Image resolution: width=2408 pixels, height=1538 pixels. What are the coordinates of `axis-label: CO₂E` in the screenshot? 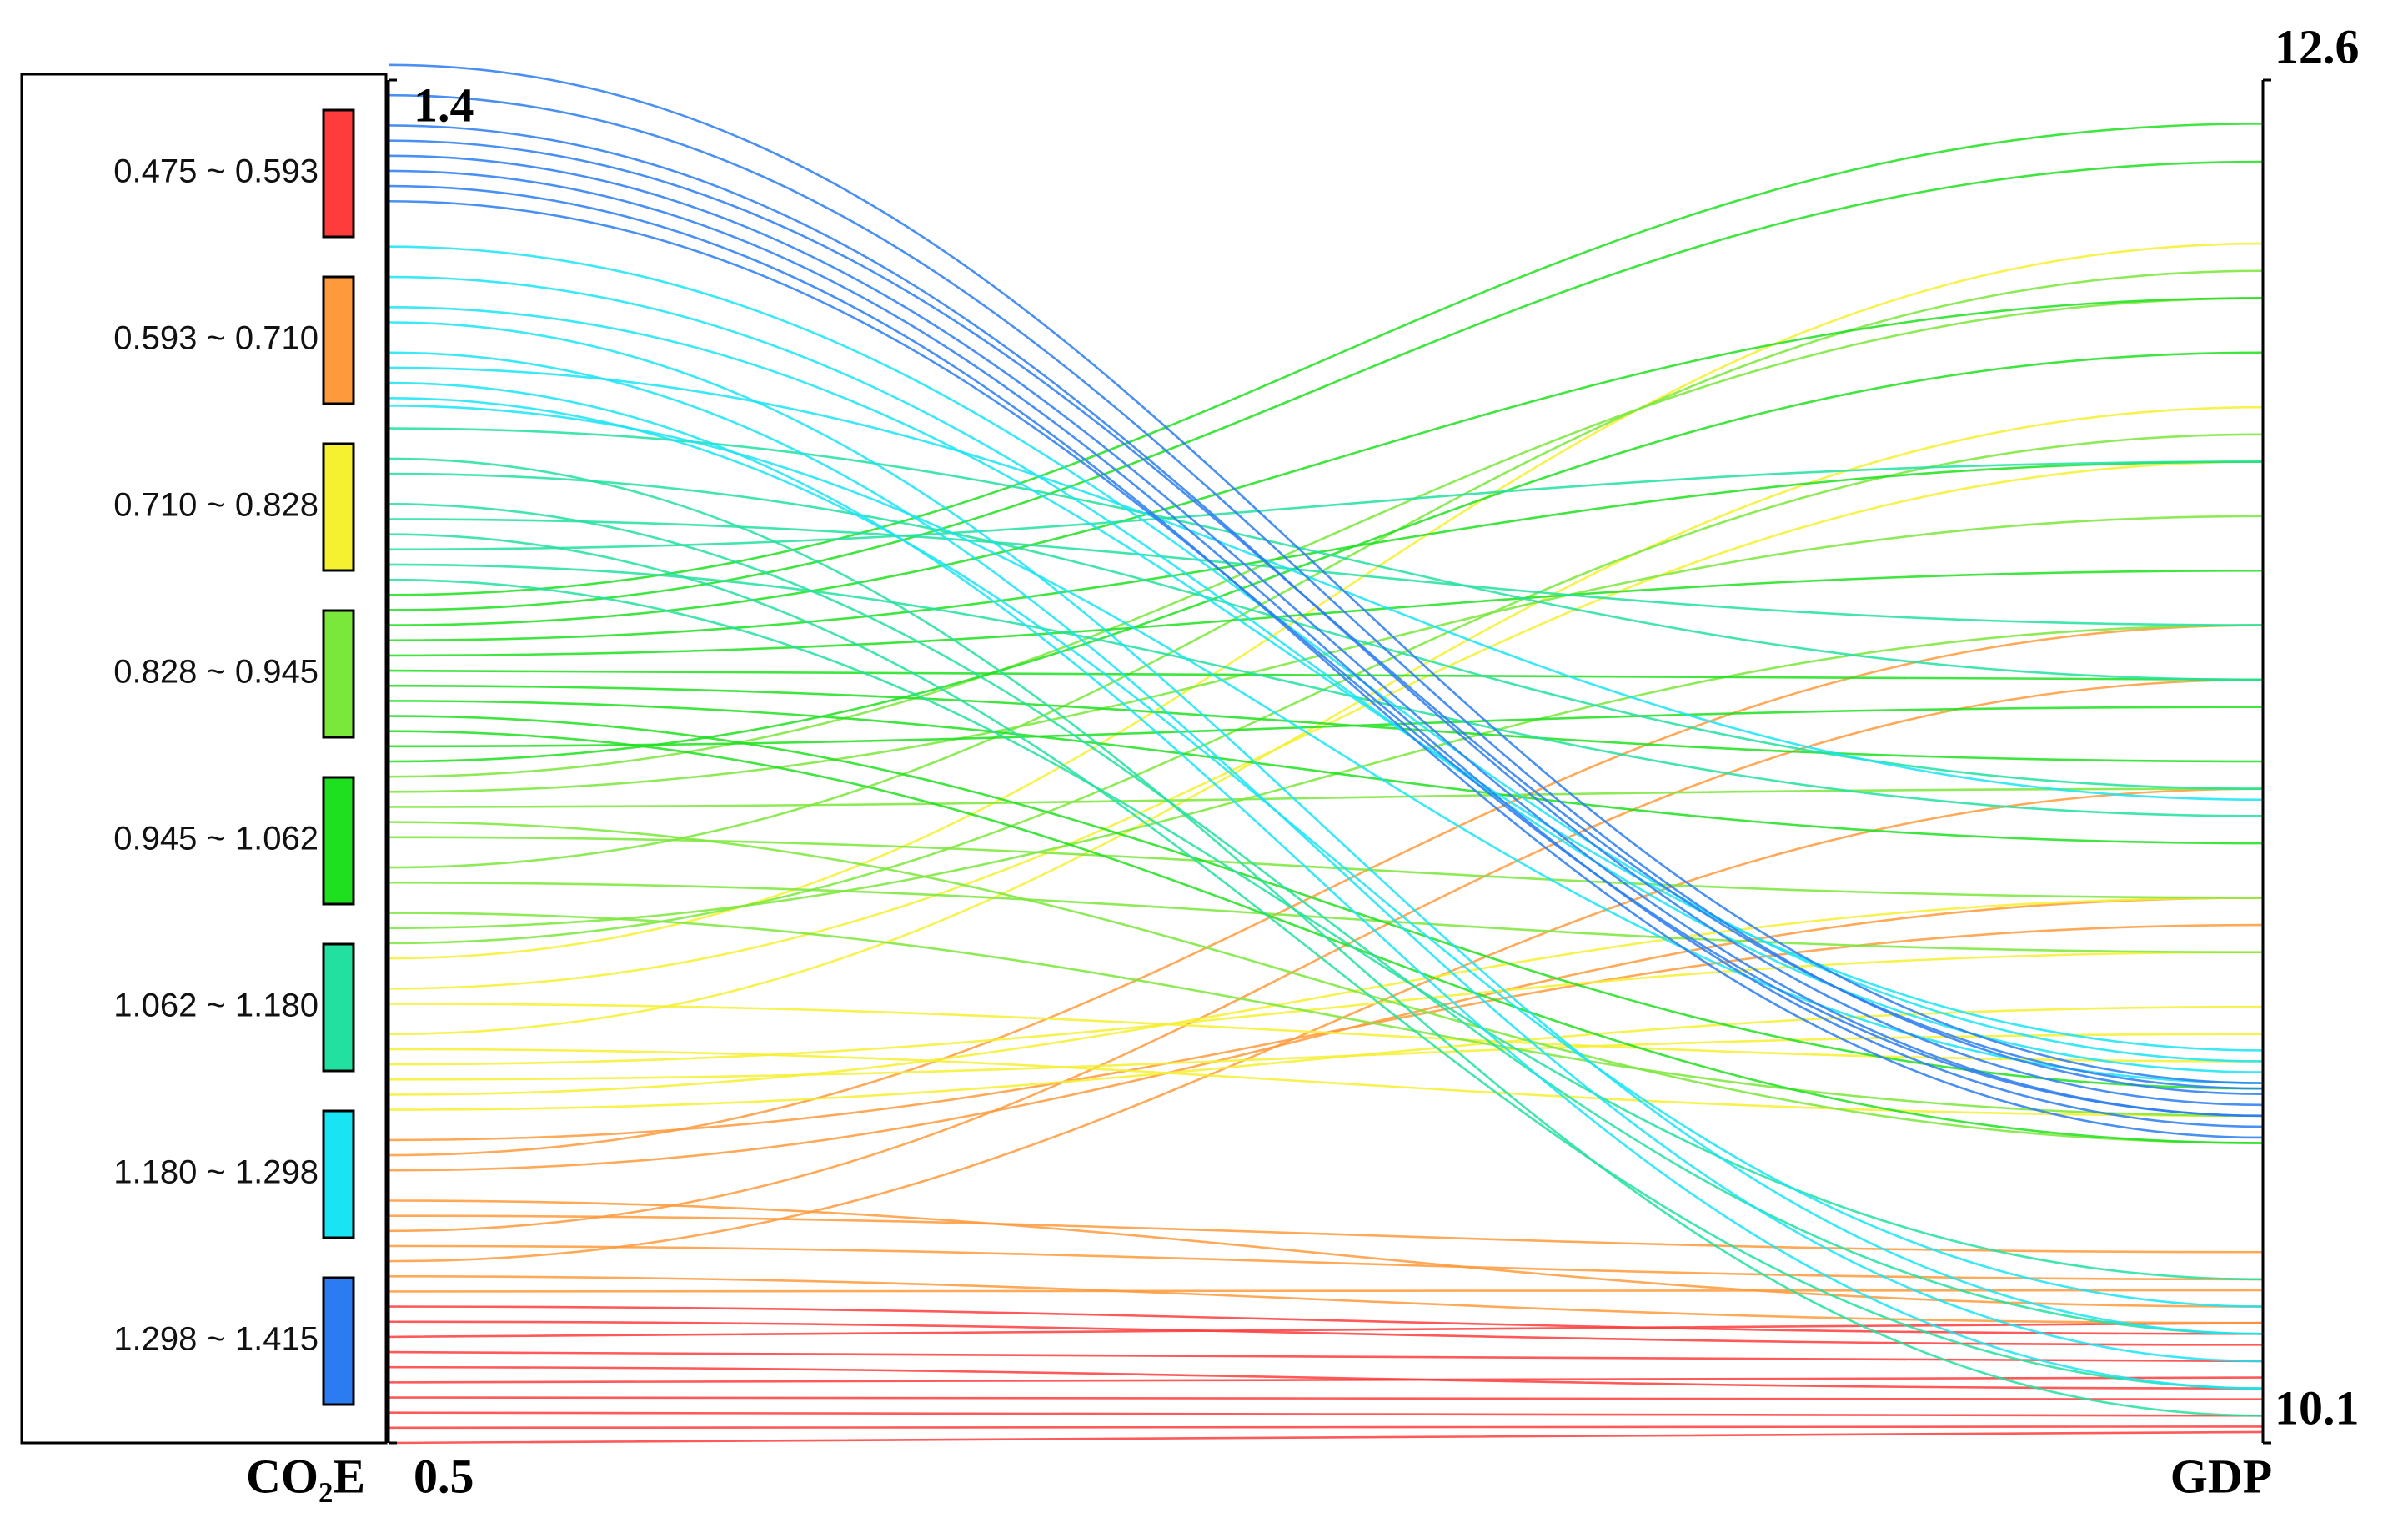 It's located at (305, 1476).